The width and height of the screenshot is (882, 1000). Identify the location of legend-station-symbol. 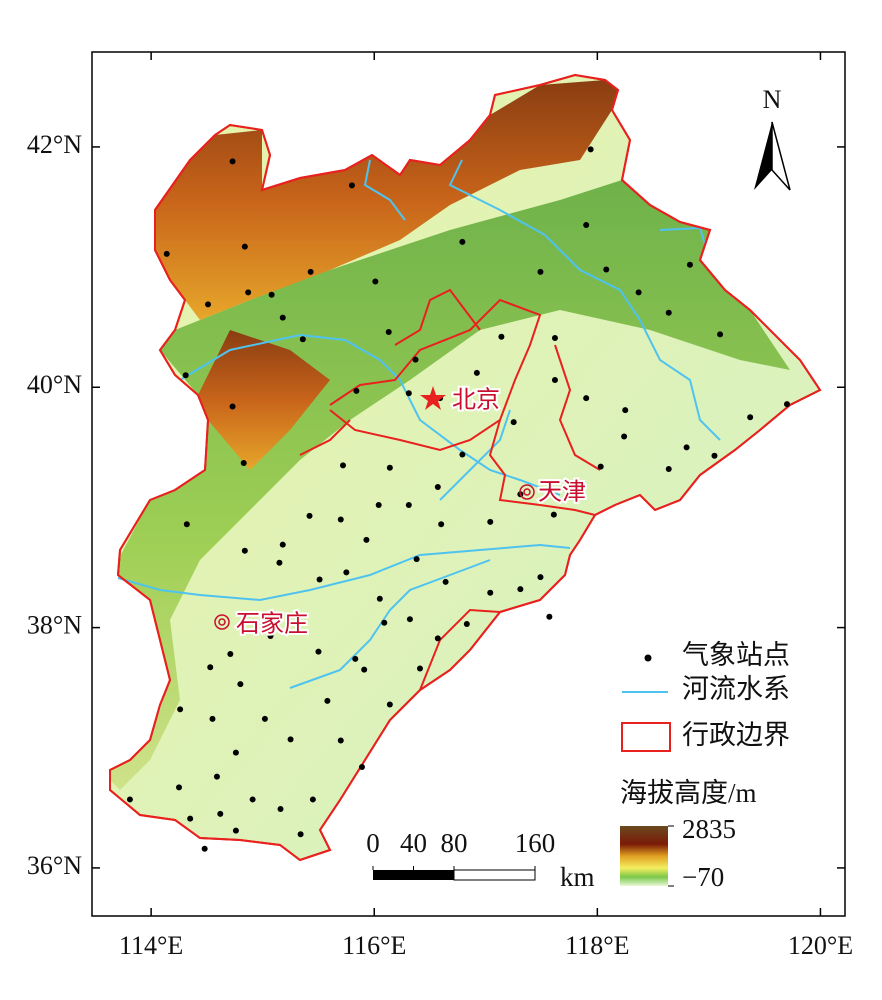
(648, 658).